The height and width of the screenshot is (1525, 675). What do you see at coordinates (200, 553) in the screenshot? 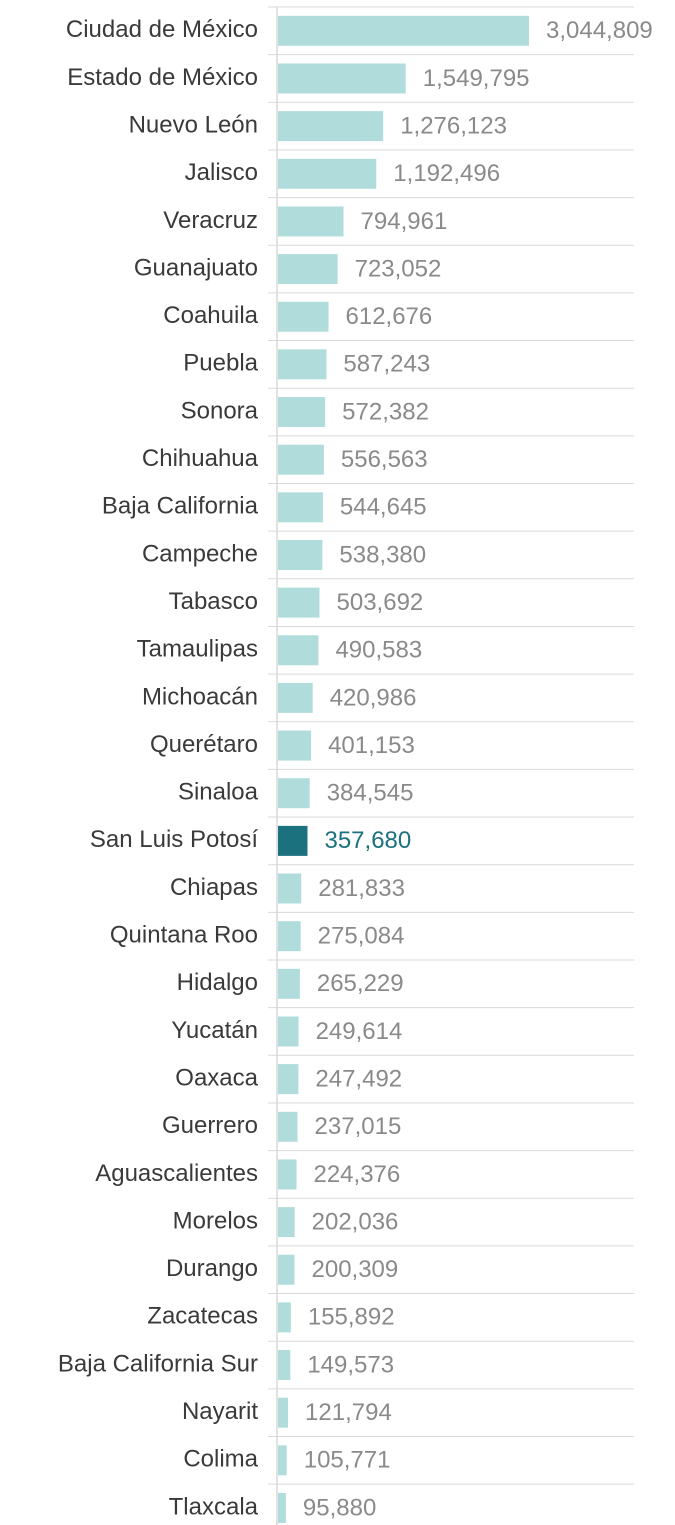
I see `category-label: Campeche` at bounding box center [200, 553].